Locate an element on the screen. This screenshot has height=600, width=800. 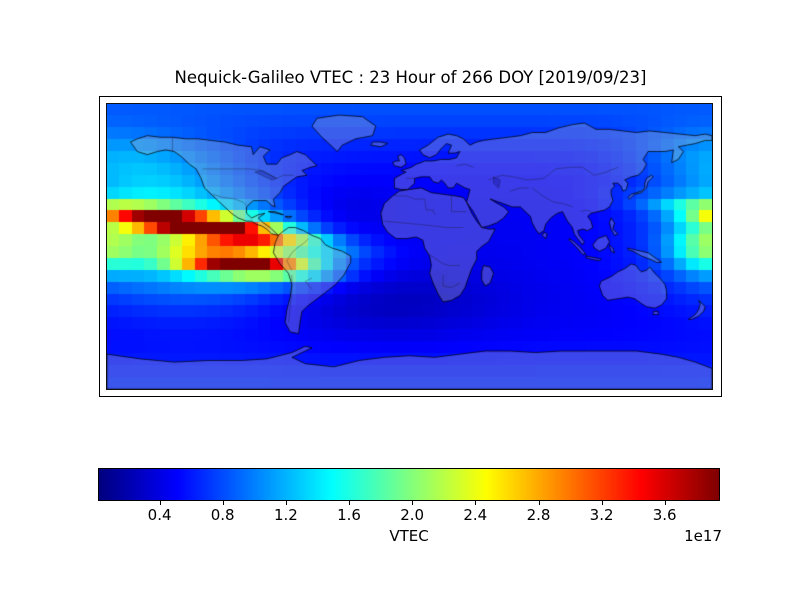
colorbar-tick-label: 2.0 is located at coordinates (412, 515).